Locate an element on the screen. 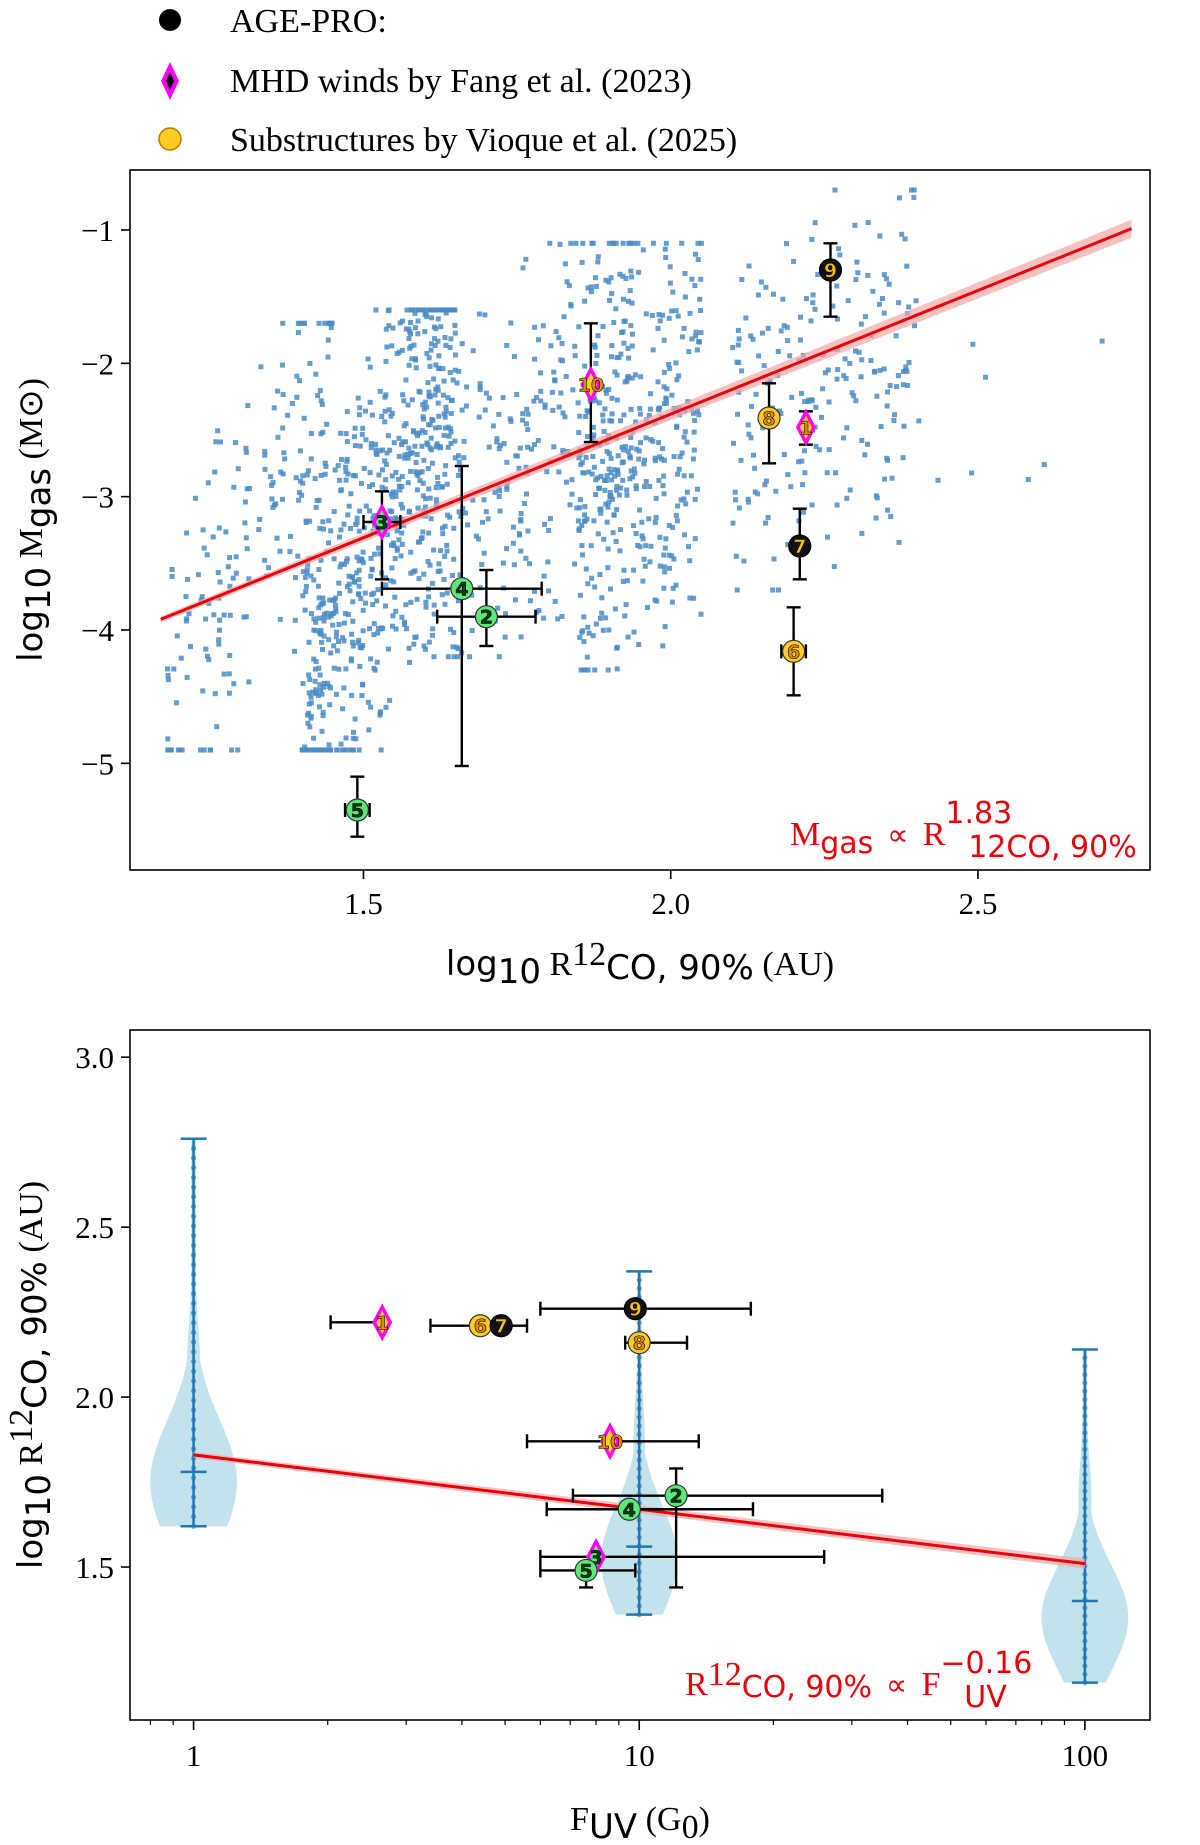 The image size is (1200, 1845). legend-label-age-pro: AGE-PRO: is located at coordinates (308, 21).